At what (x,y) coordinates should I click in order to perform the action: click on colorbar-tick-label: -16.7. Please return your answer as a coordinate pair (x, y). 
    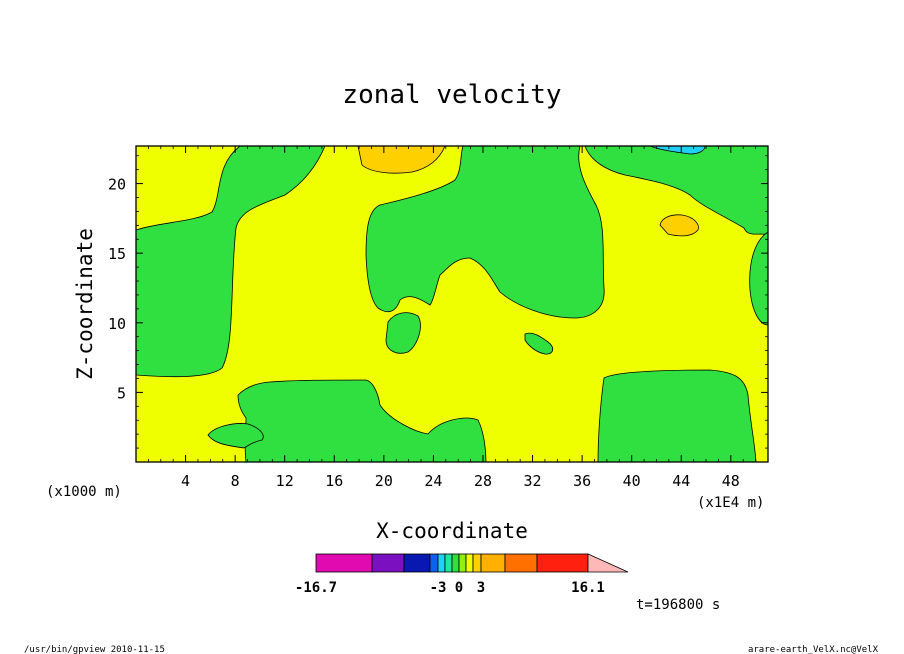
    Looking at the image, I should click on (316, 588).